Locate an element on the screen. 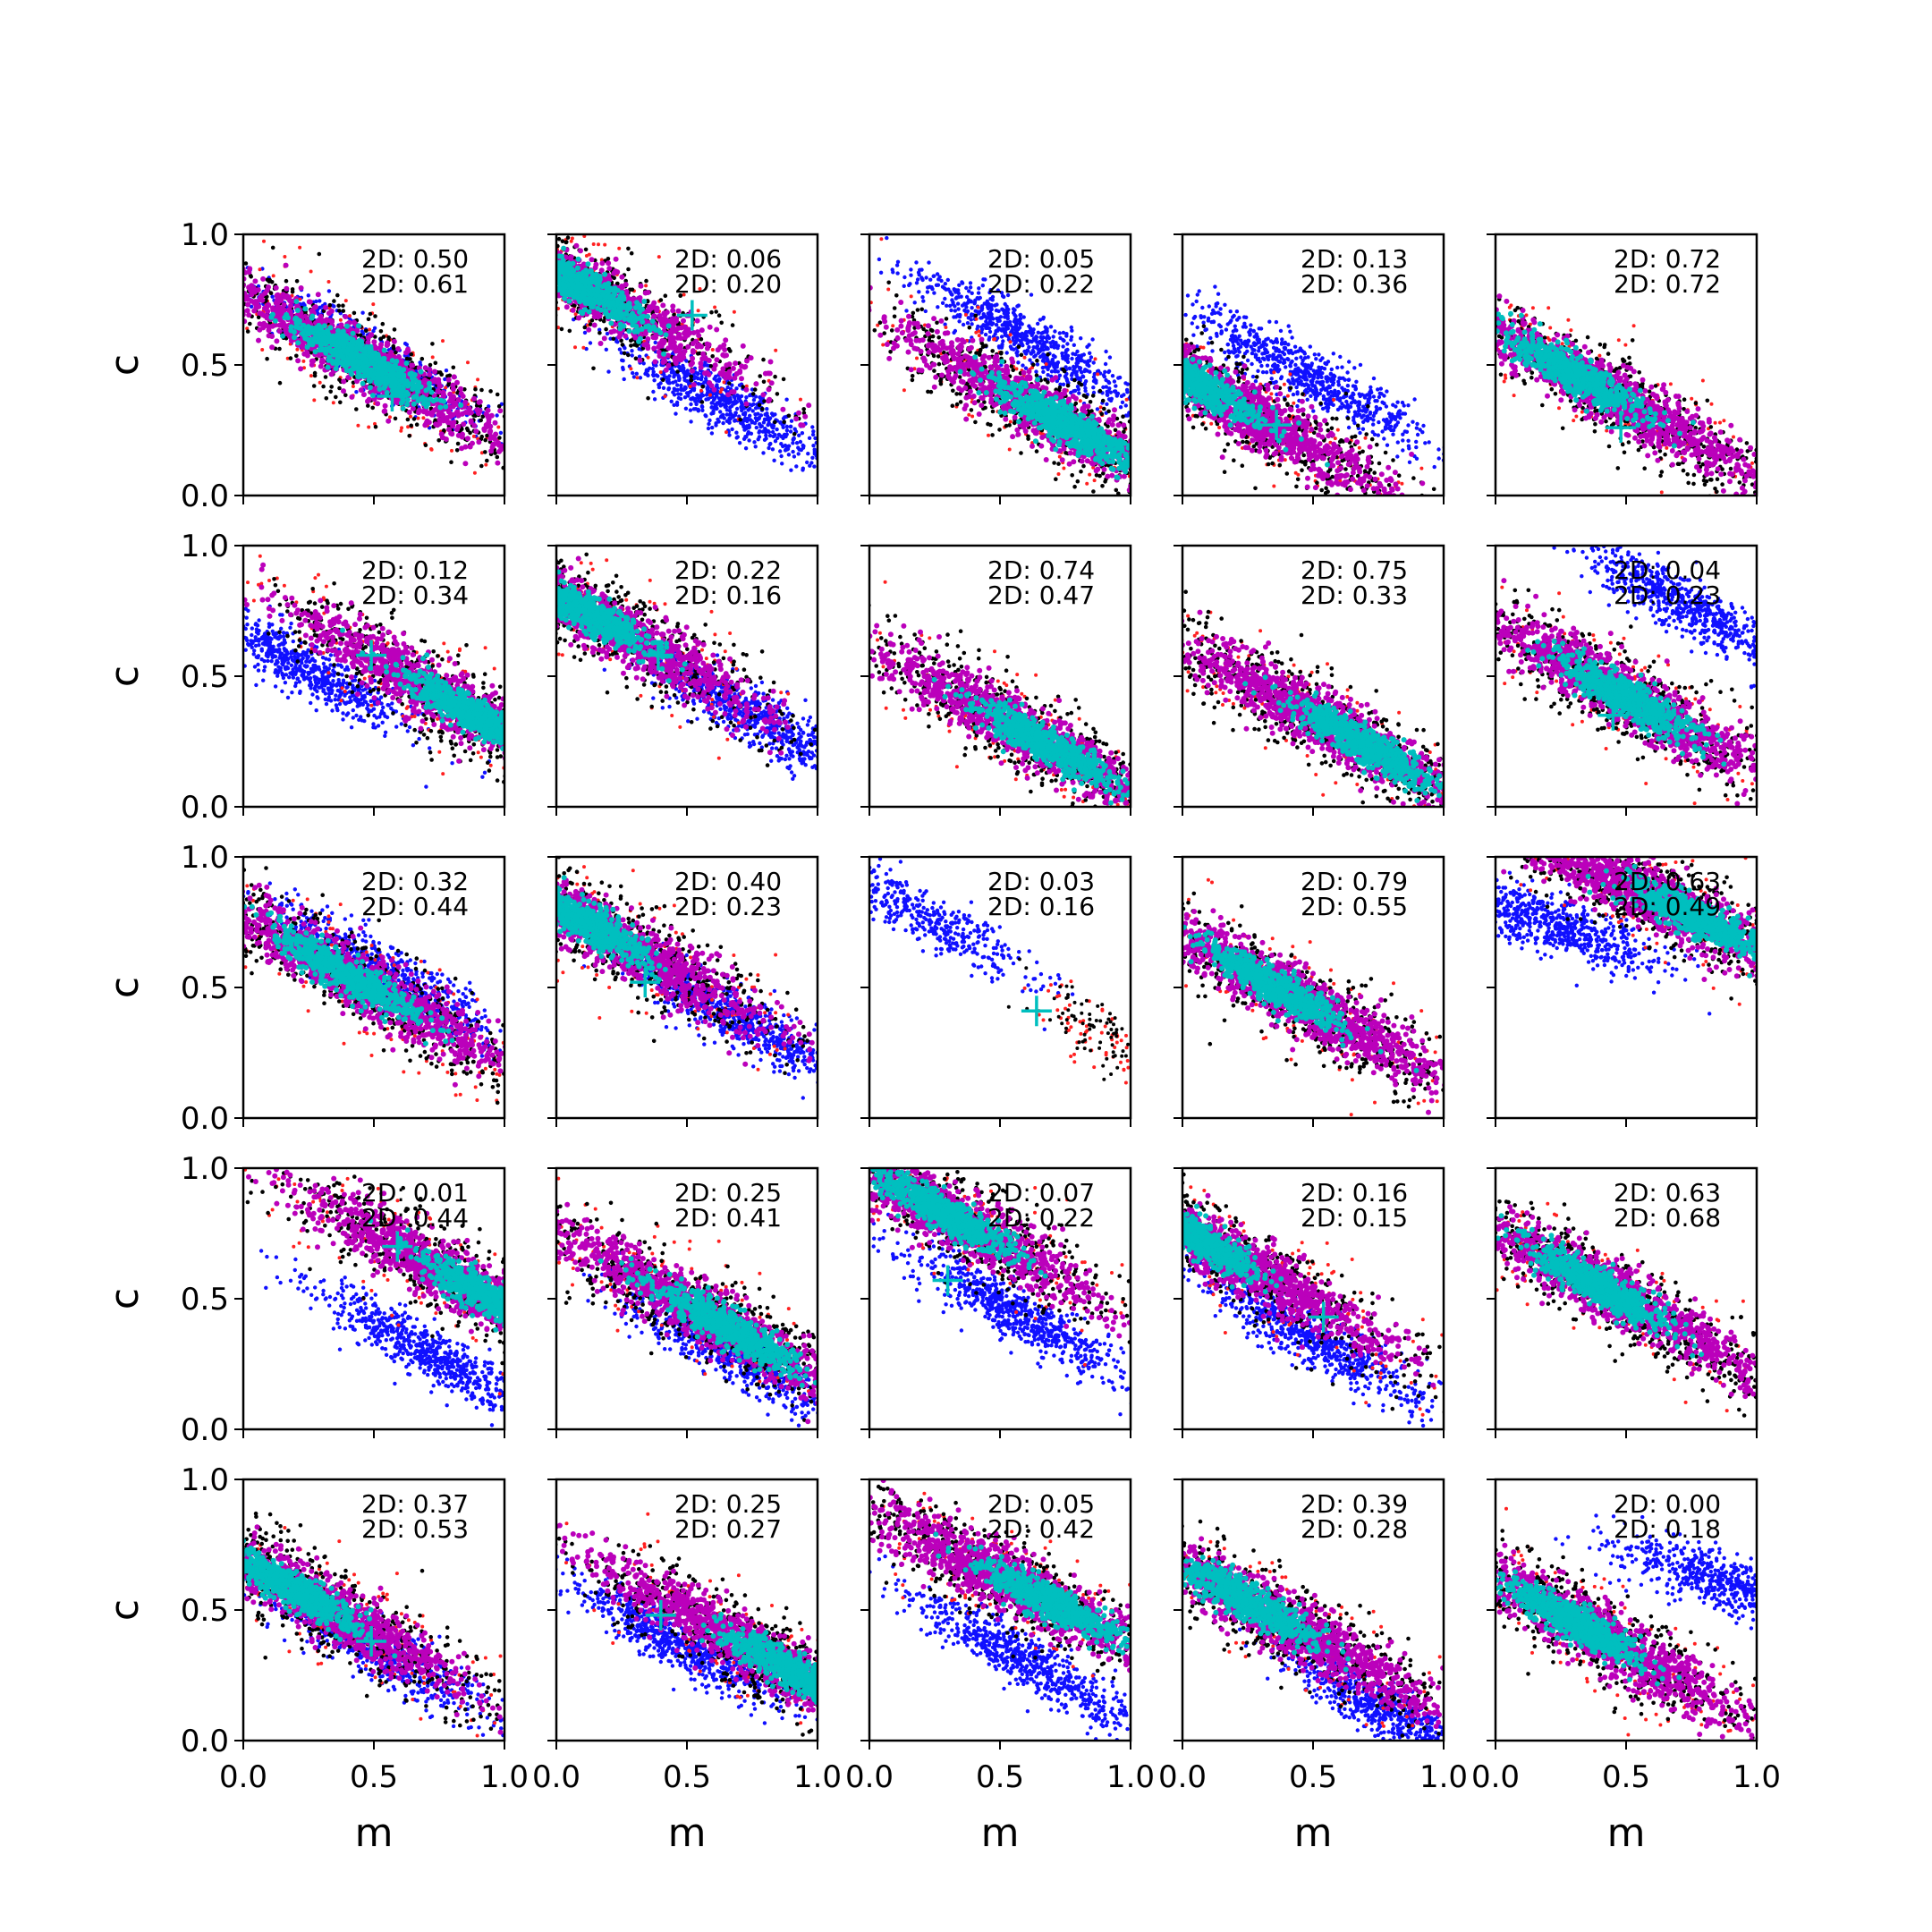 The width and height of the screenshot is (1932, 1932). y-axis-label: c is located at coordinates (125, 365).